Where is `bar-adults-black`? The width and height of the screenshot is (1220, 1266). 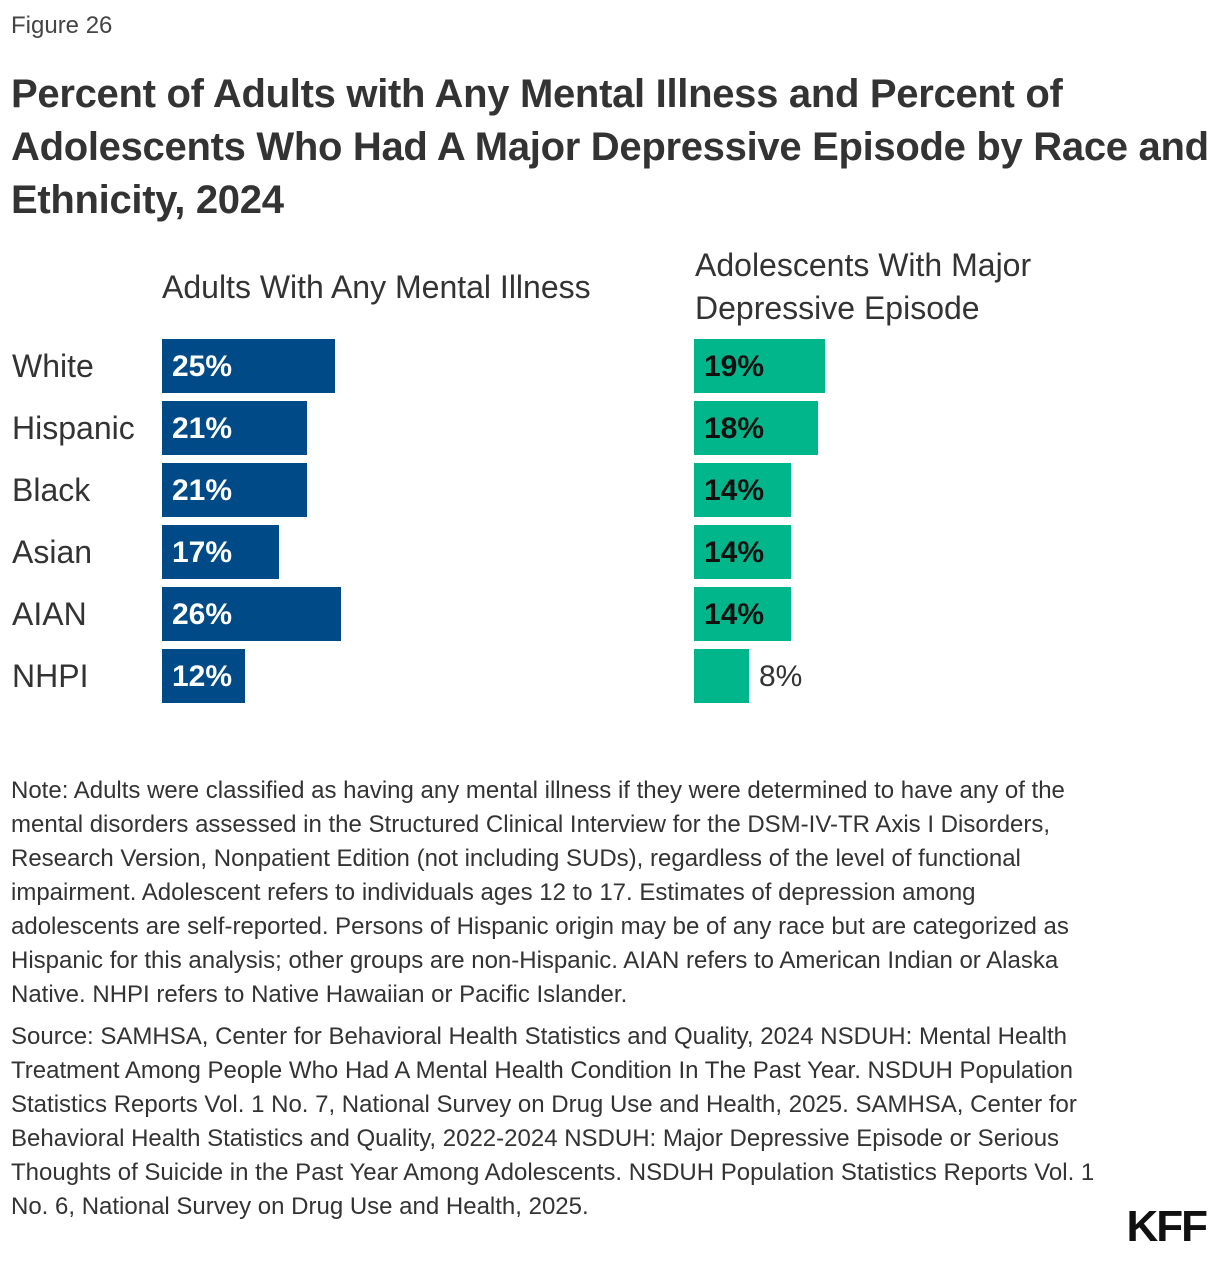 bar-adults-black is located at coordinates (234, 490).